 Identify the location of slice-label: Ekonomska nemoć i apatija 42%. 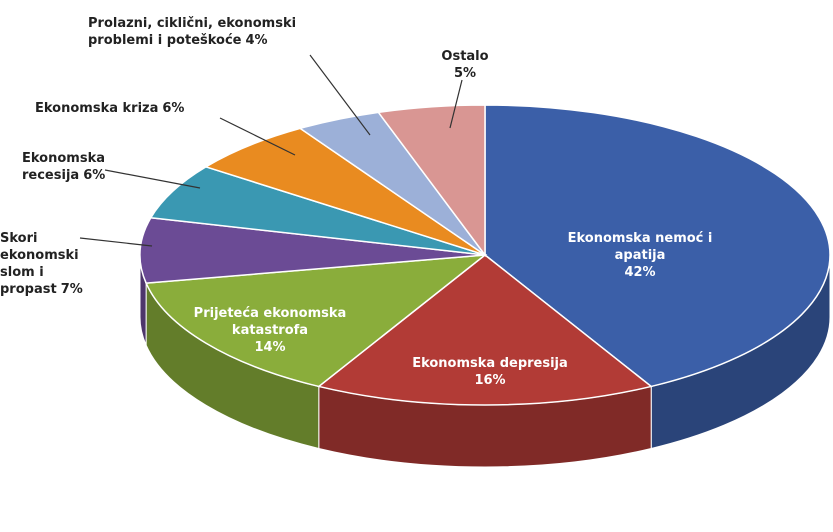
(640, 255).